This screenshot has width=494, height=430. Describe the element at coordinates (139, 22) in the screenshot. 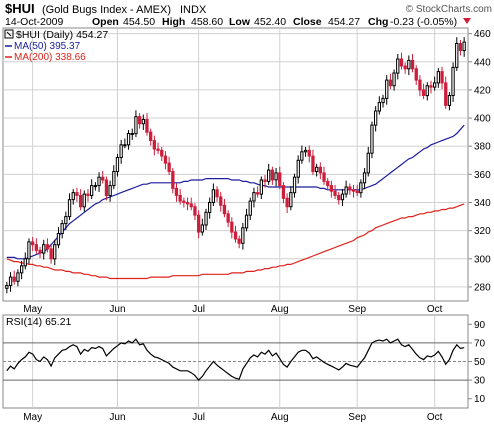

I see `open-value: 454.50` at that location.